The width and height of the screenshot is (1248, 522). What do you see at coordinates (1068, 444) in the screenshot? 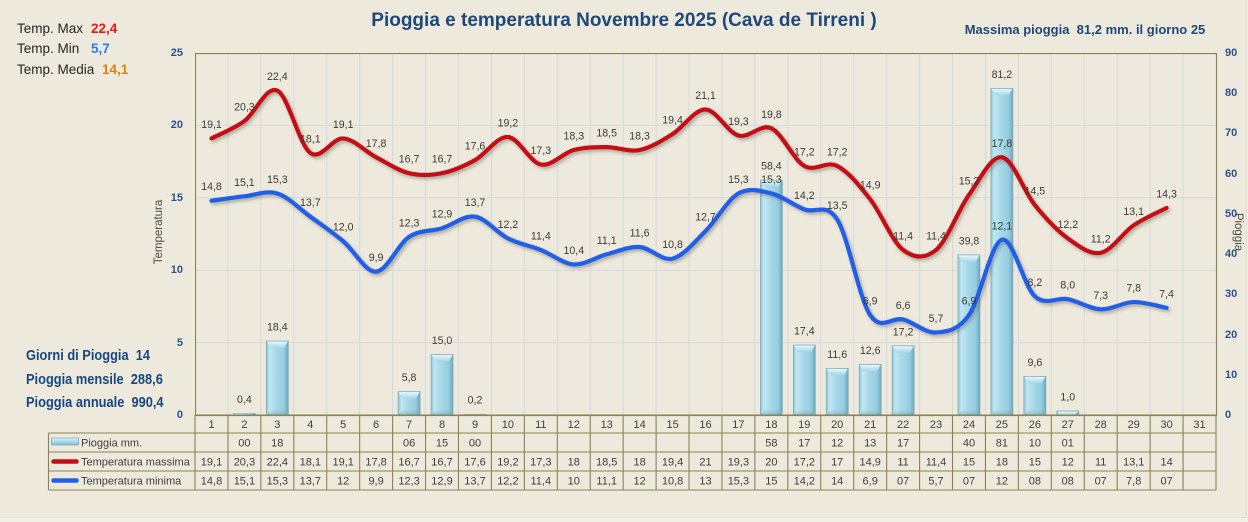
I see `svg-text: 01` at bounding box center [1068, 444].